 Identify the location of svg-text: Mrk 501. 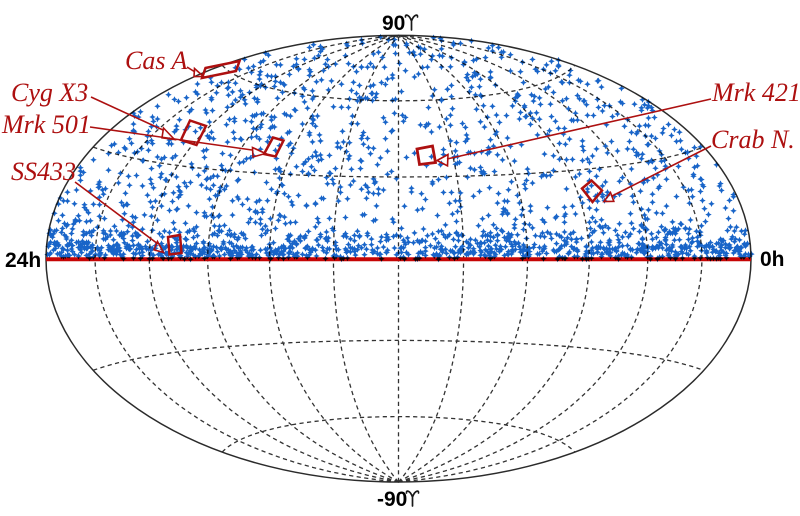
(46, 124).